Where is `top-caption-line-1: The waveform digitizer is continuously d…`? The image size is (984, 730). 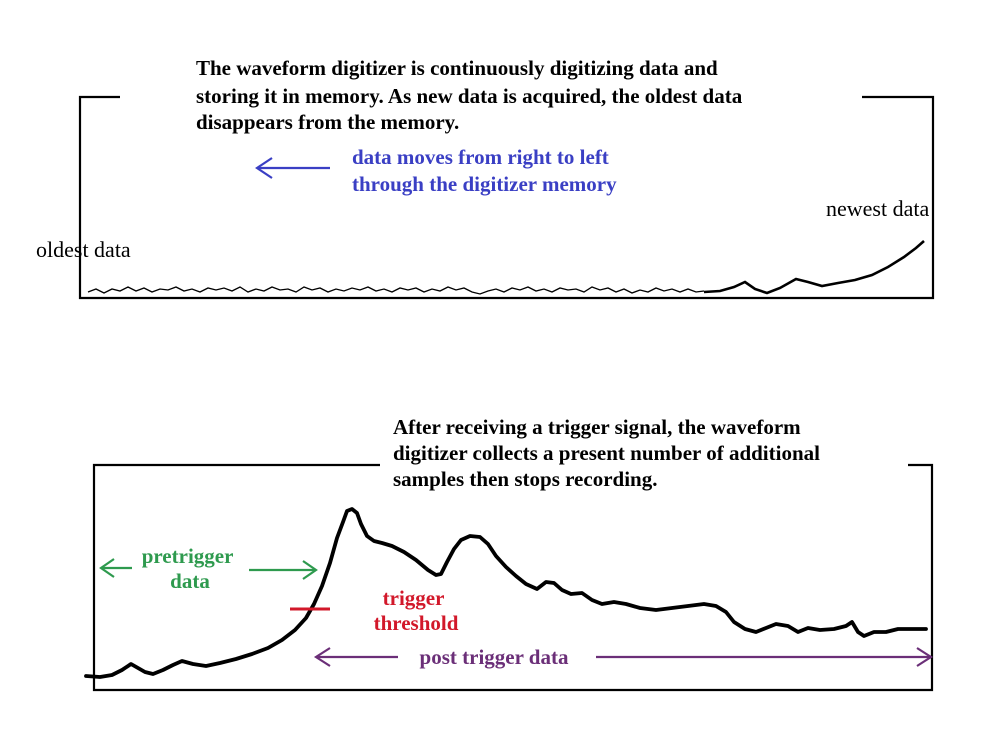
top-caption-line-1: The waveform digitizer is continuously d… is located at coordinates (457, 68).